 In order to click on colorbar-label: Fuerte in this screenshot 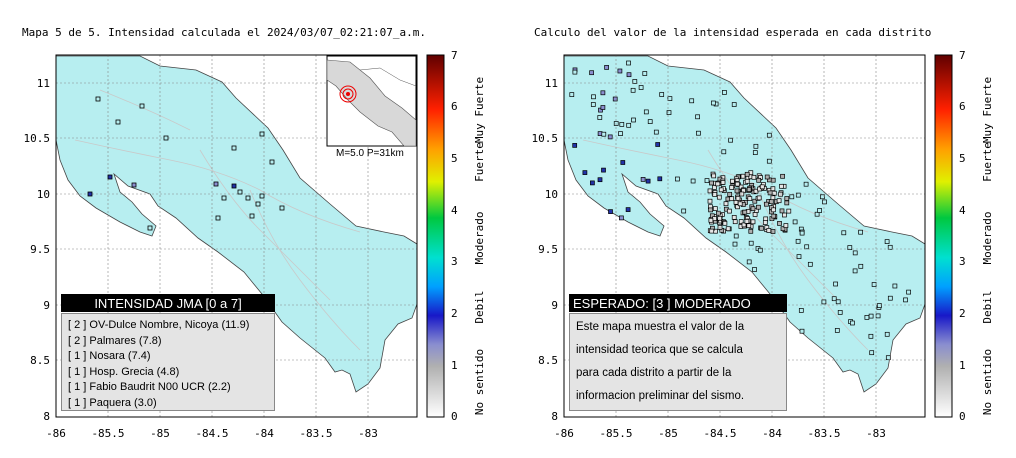, I will do `click(987, 162)`.